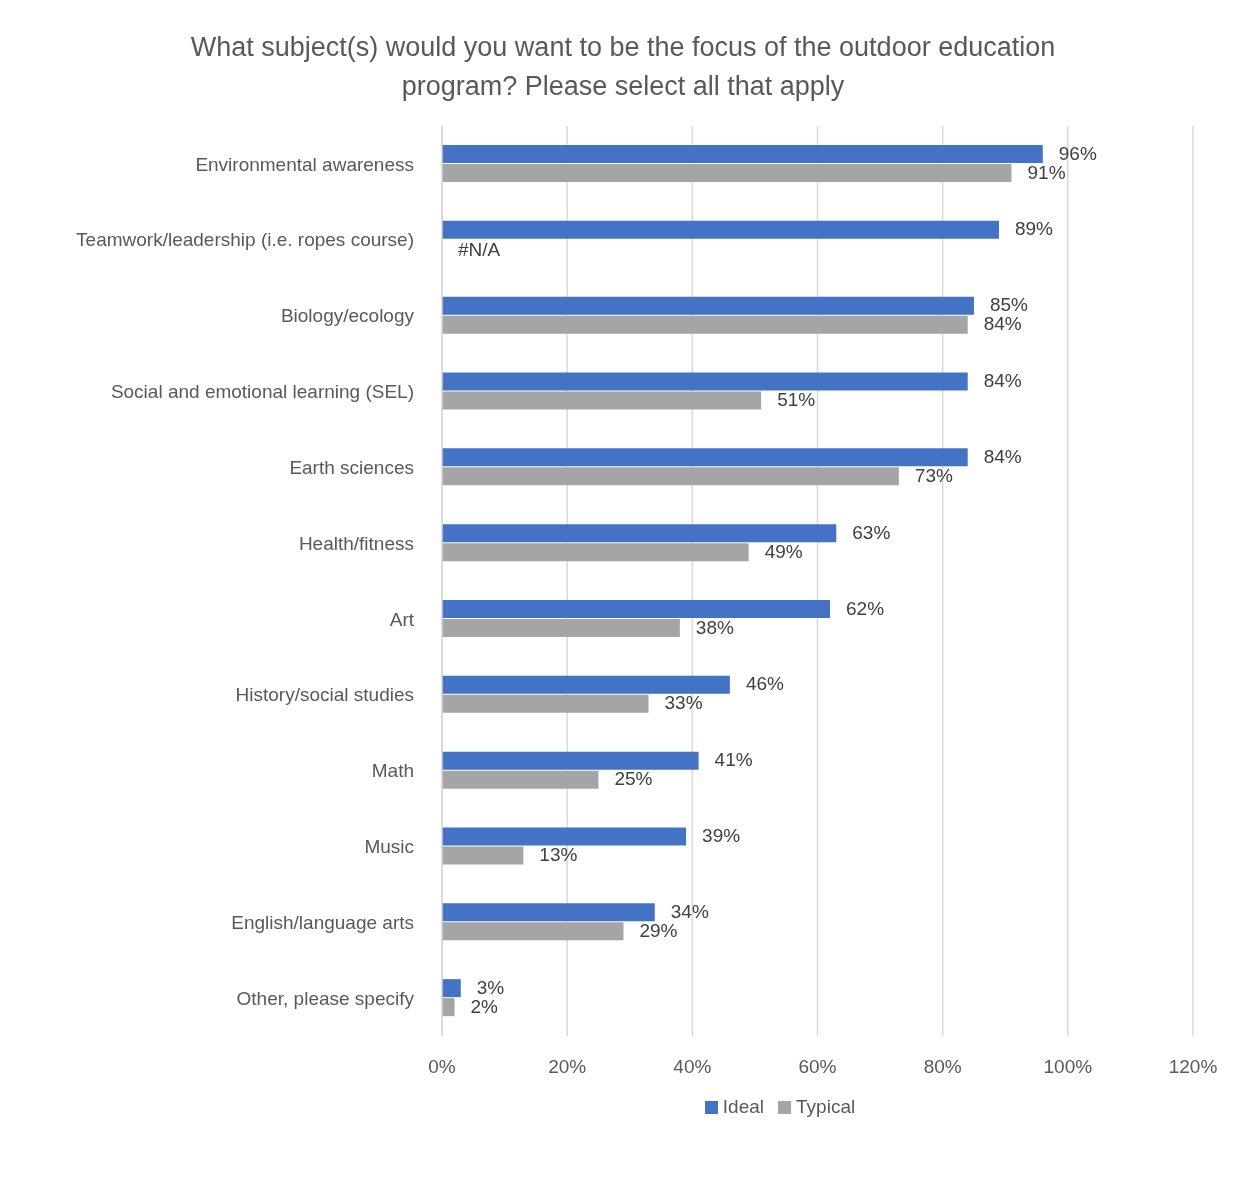 This screenshot has height=1179, width=1250. What do you see at coordinates (484, 1006) in the screenshot?
I see `data-label: 2%` at bounding box center [484, 1006].